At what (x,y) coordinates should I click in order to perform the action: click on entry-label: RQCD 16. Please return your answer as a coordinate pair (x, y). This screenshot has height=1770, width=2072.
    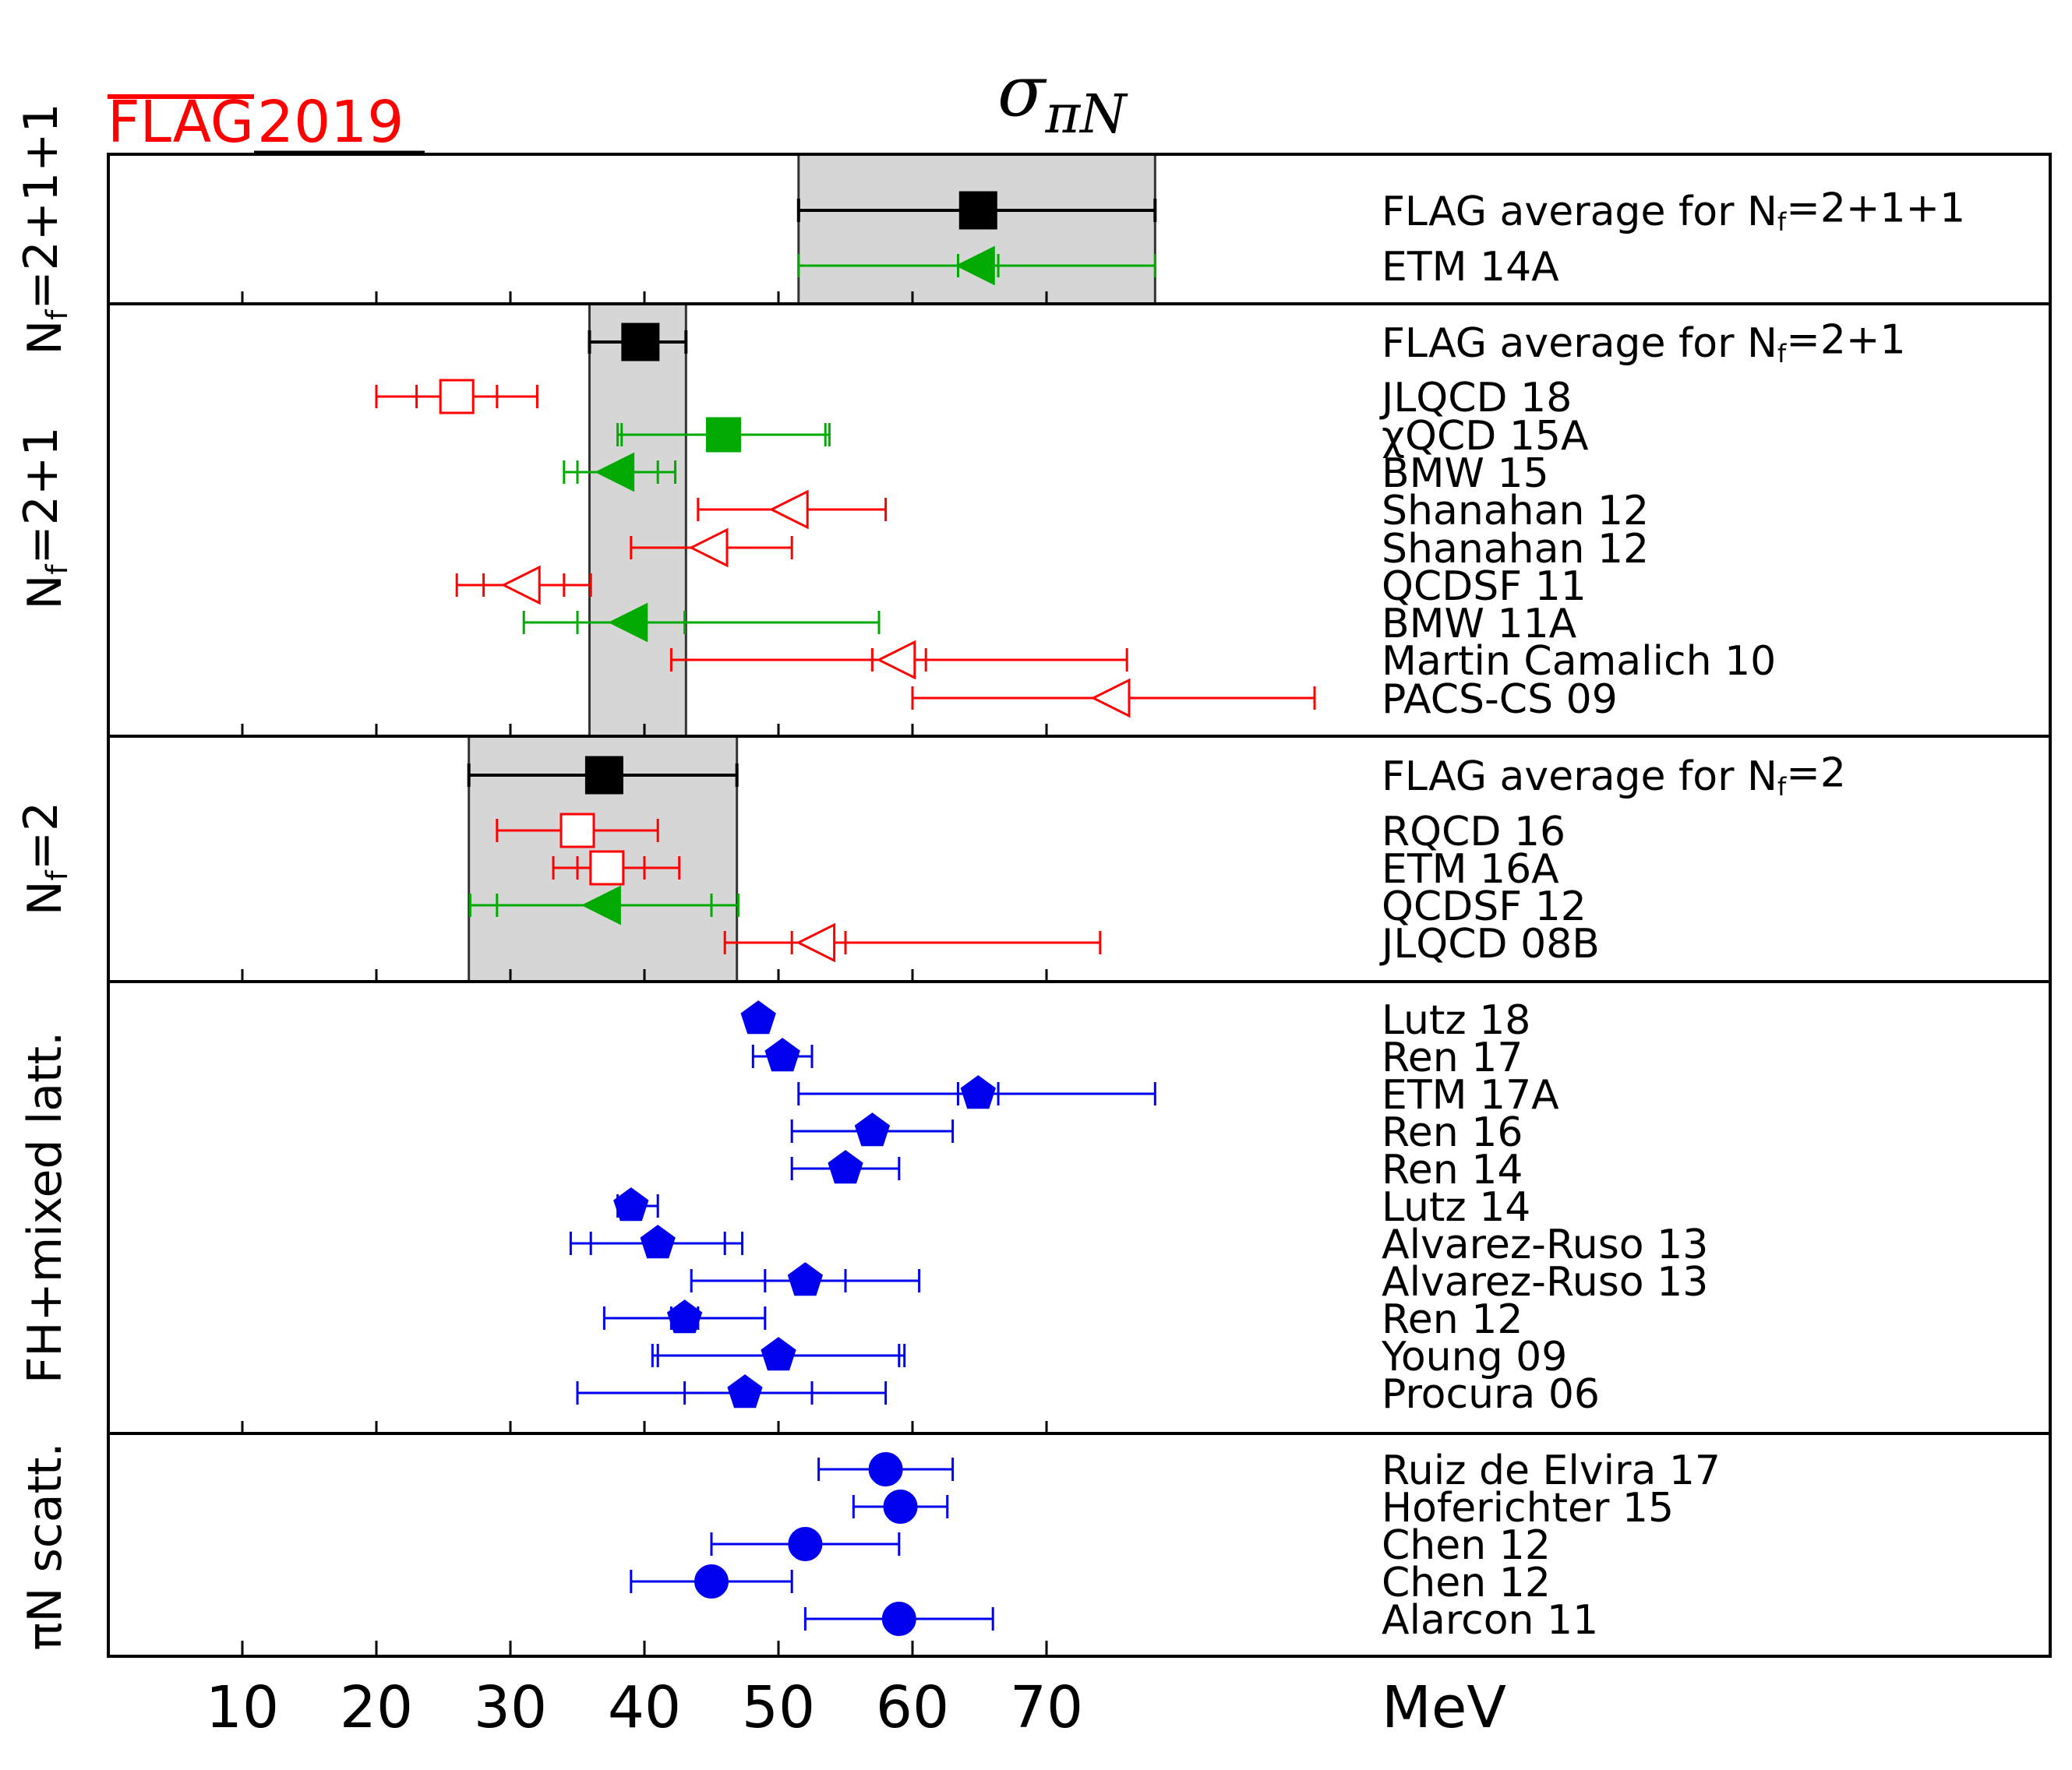
    Looking at the image, I should click on (1473, 832).